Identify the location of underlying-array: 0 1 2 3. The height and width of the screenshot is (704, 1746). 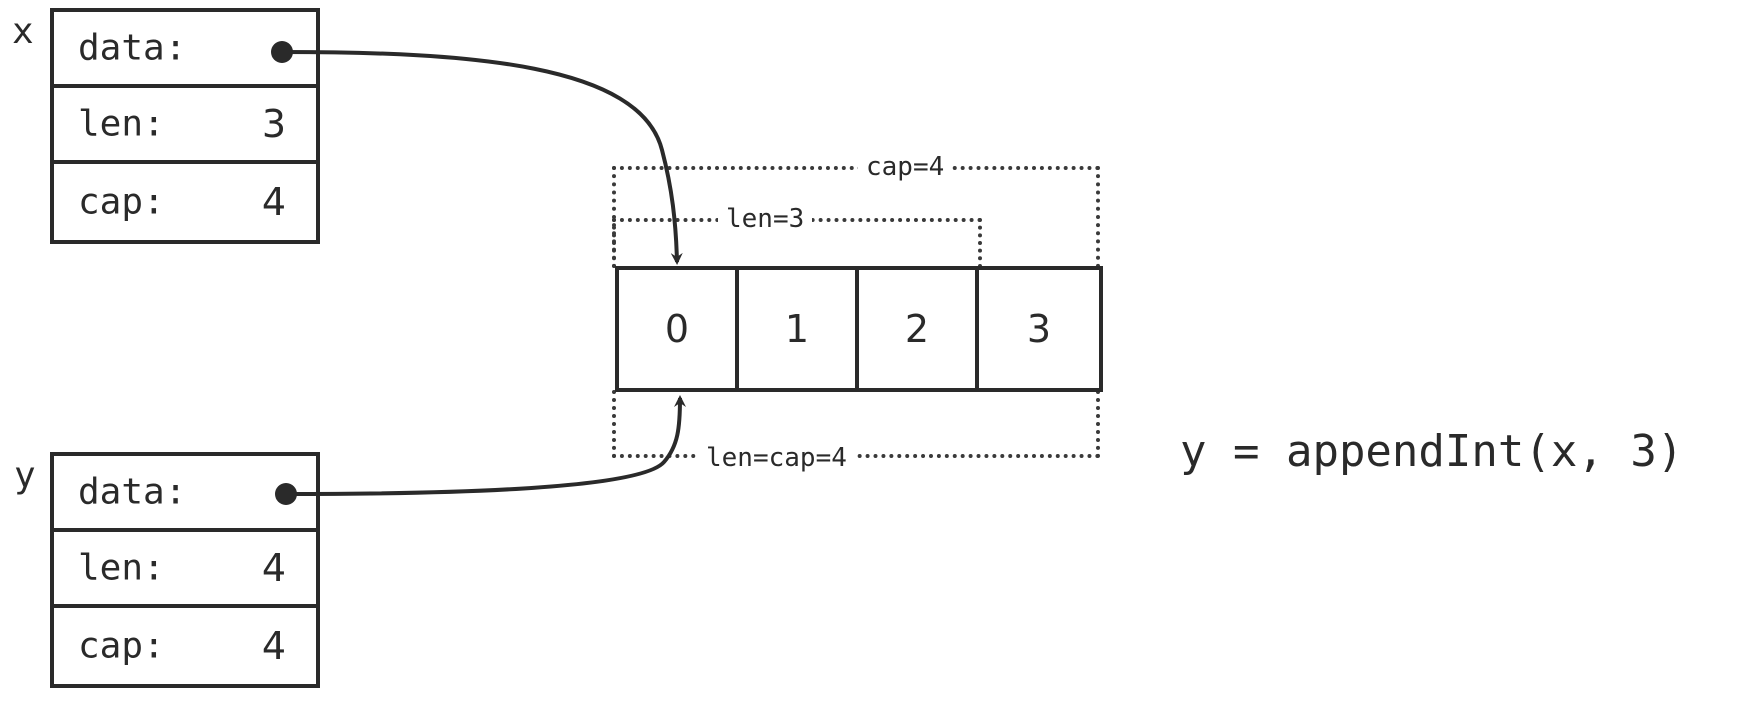
(859, 329).